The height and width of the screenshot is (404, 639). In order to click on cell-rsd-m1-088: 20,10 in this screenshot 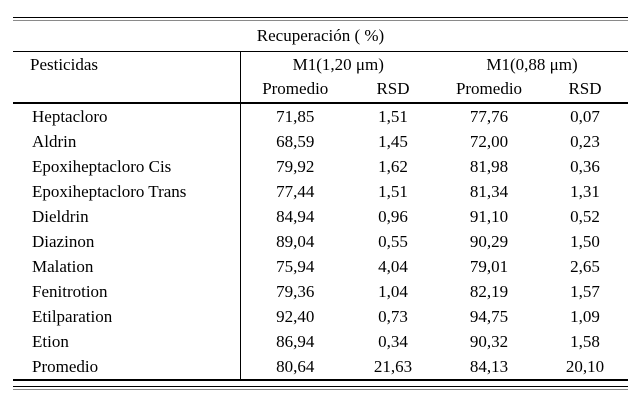, I will do `click(585, 367)`.